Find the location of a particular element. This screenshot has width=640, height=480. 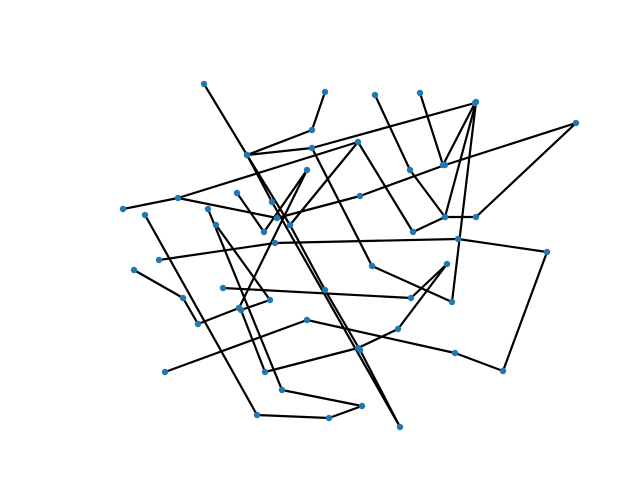

edge-n53-n54 is located at coordinates (217, 251).